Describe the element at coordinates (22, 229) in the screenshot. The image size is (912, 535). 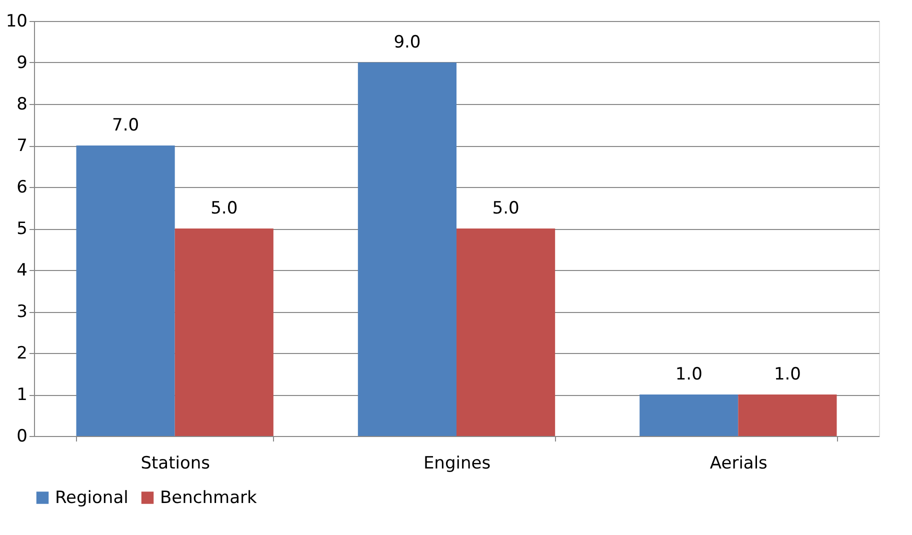
I see `y-tick-label: 5` at that location.